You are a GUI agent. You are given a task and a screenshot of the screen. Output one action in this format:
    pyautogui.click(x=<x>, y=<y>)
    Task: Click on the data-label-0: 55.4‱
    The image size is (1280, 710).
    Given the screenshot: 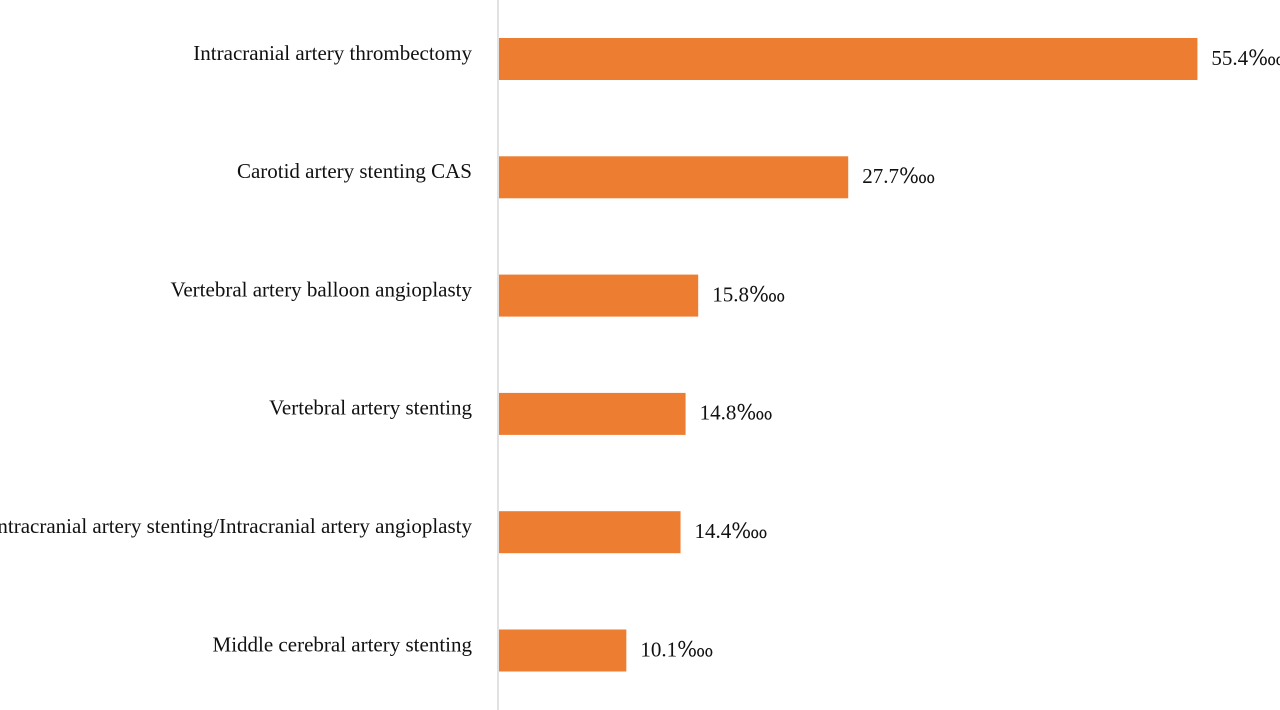 What is the action you would take?
    pyautogui.click(x=1245, y=58)
    